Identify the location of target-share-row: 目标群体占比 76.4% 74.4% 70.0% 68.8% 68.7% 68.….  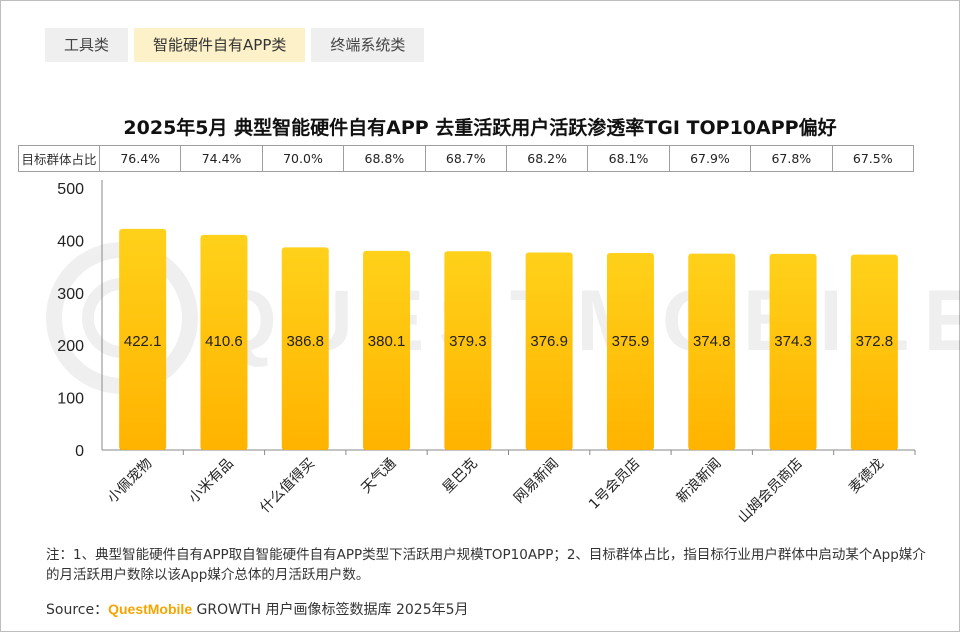
(466, 158).